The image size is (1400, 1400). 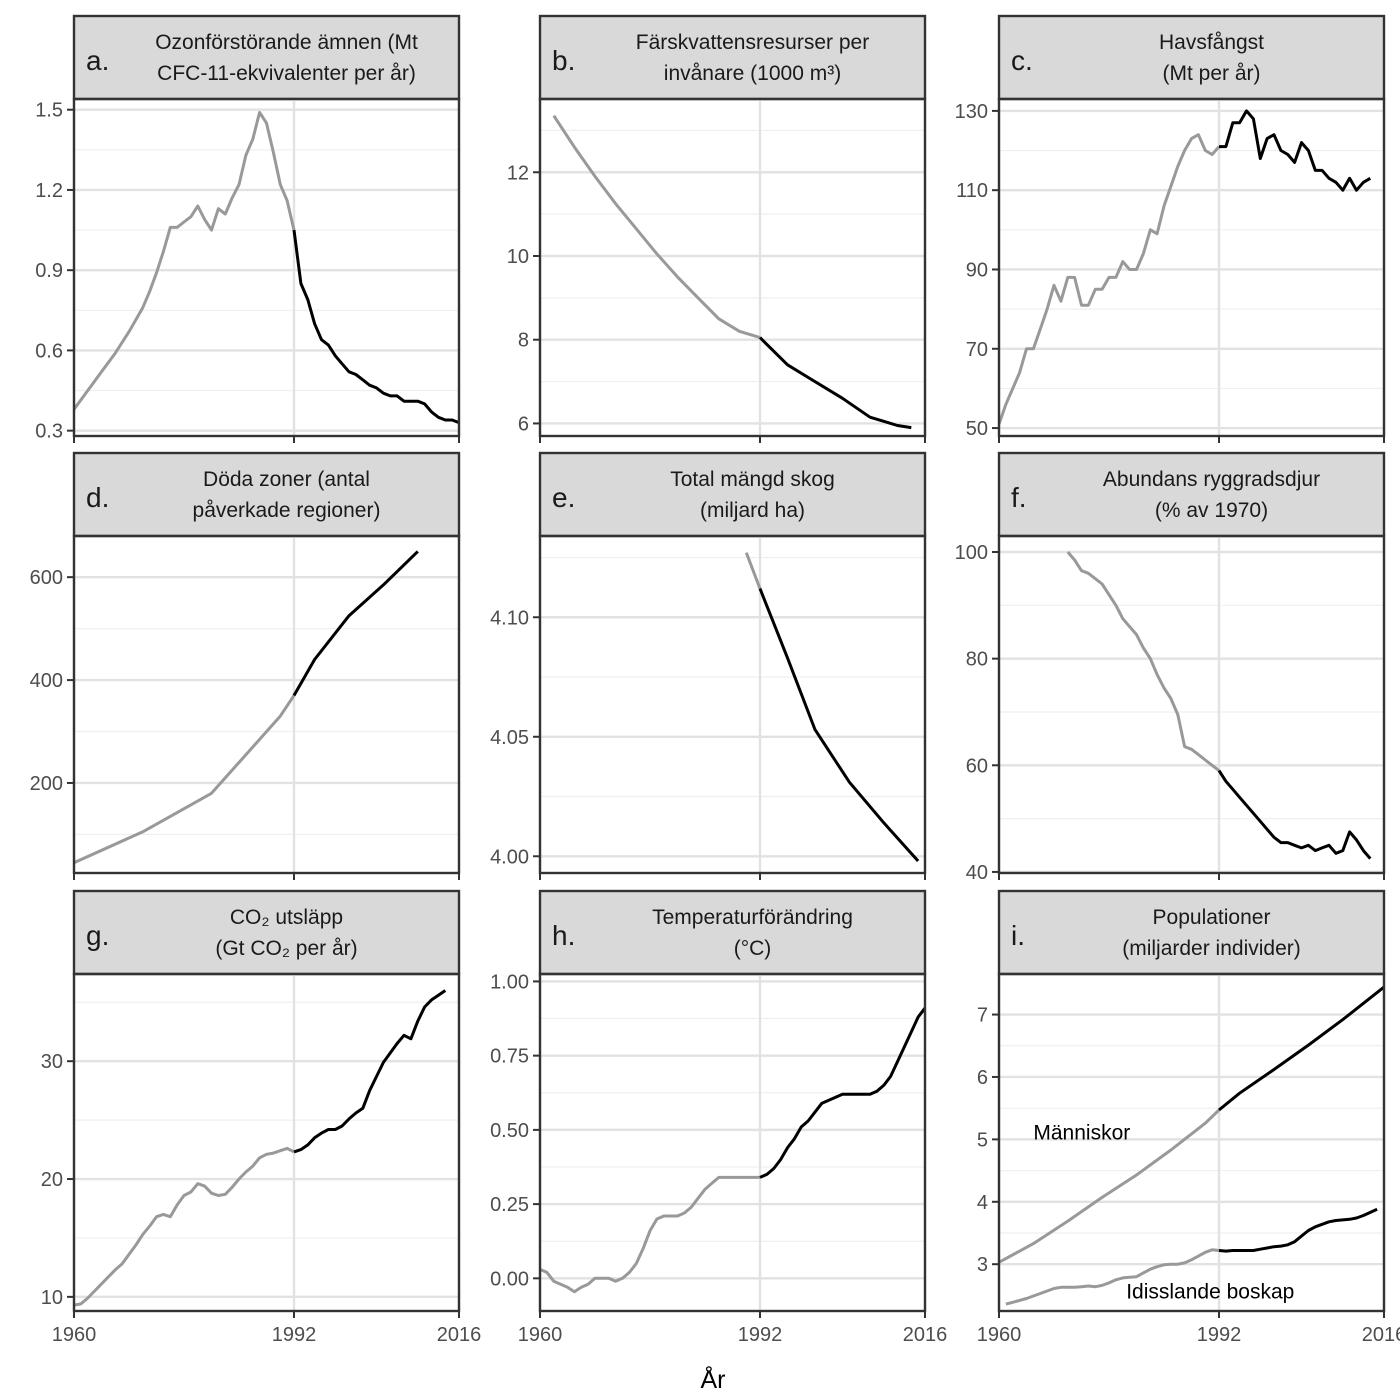 I want to click on y-tick-label: 0.25, so click(x=509, y=1205).